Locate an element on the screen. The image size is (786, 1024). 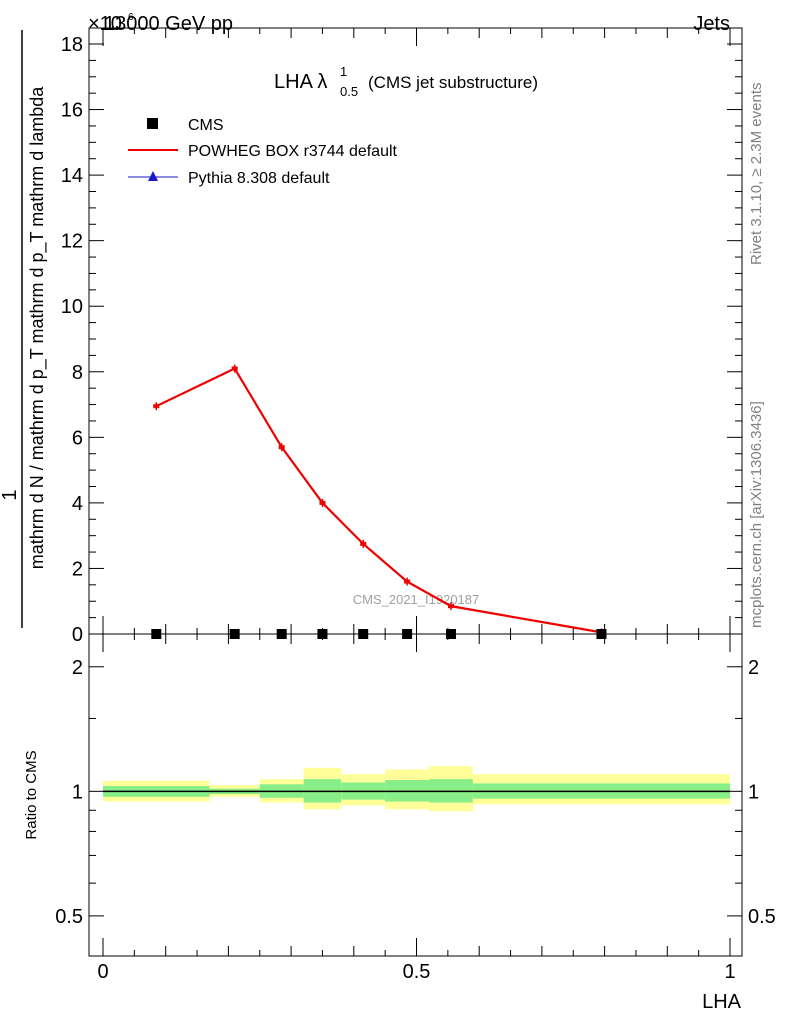
ratio-tick-label-right: 1 is located at coordinates (753, 792).